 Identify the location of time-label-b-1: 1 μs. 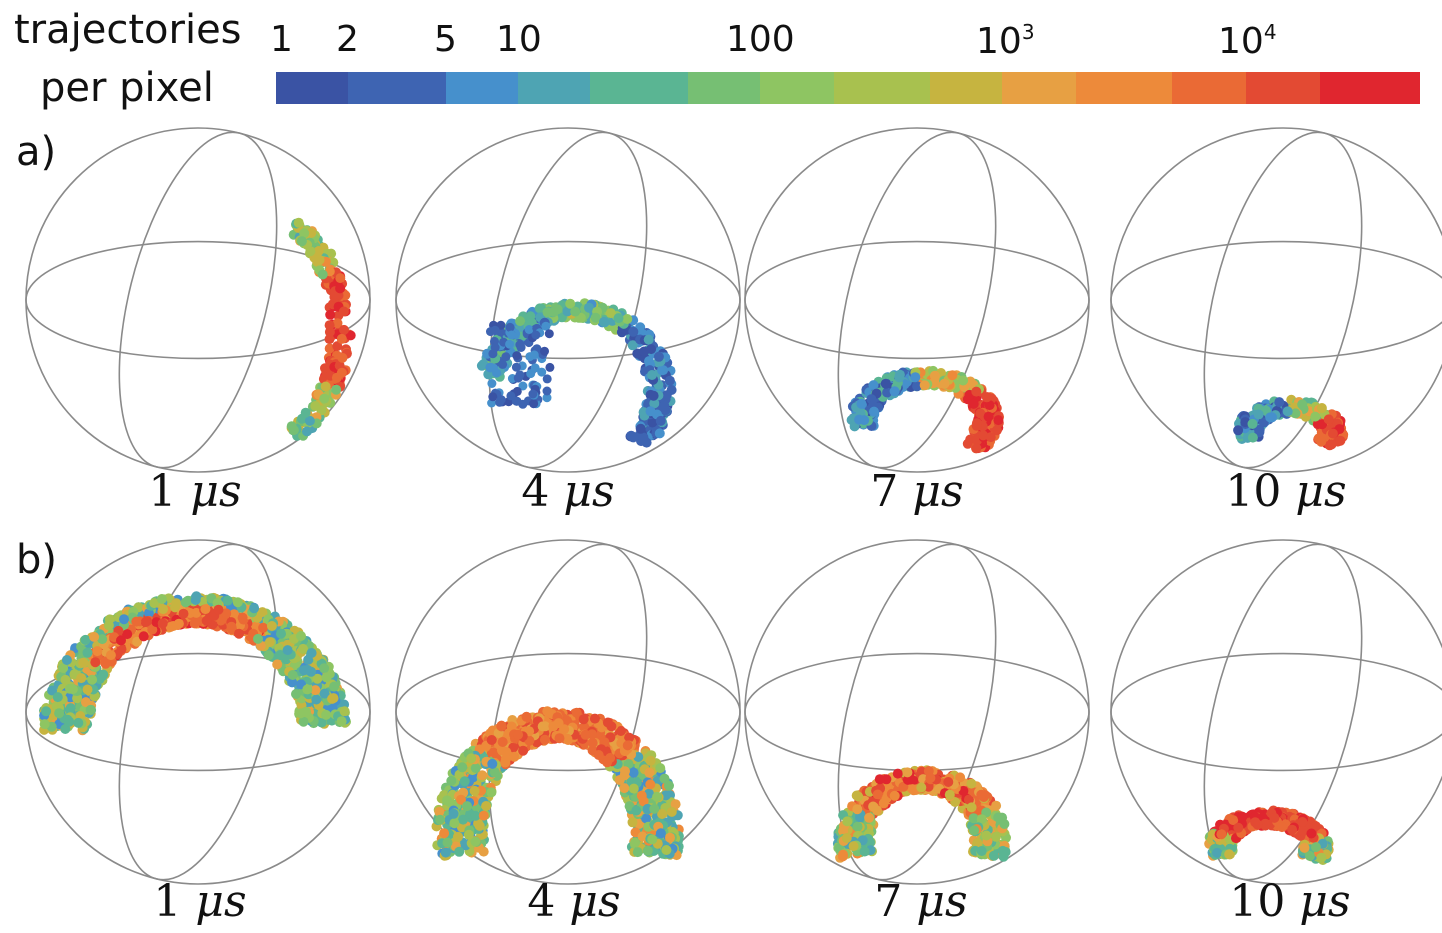
(200, 901).